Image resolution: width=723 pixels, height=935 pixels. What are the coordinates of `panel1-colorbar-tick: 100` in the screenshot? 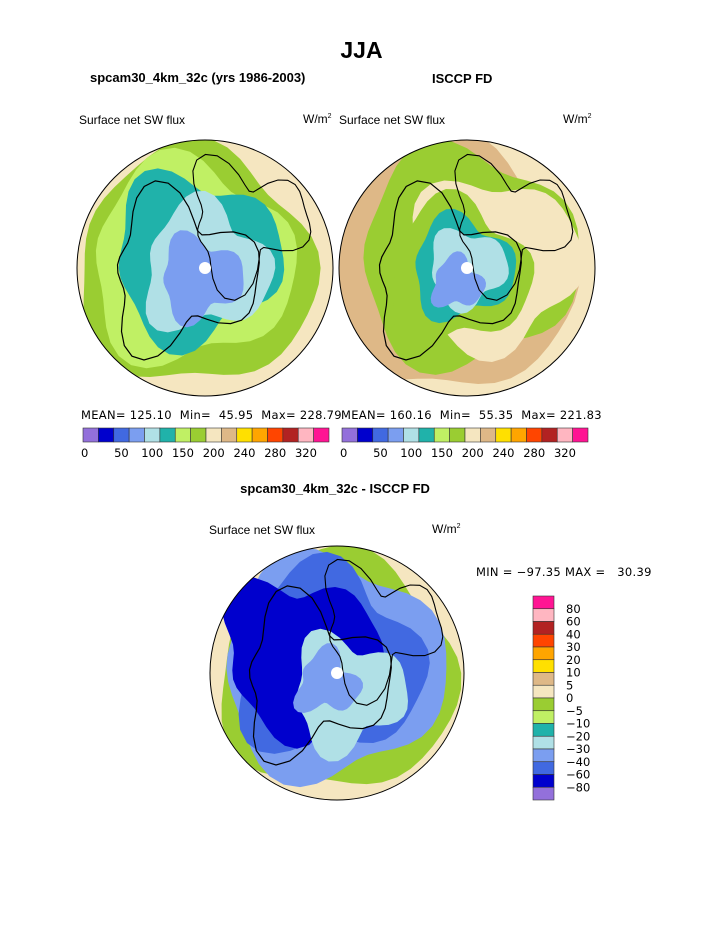 It's located at (152, 453).